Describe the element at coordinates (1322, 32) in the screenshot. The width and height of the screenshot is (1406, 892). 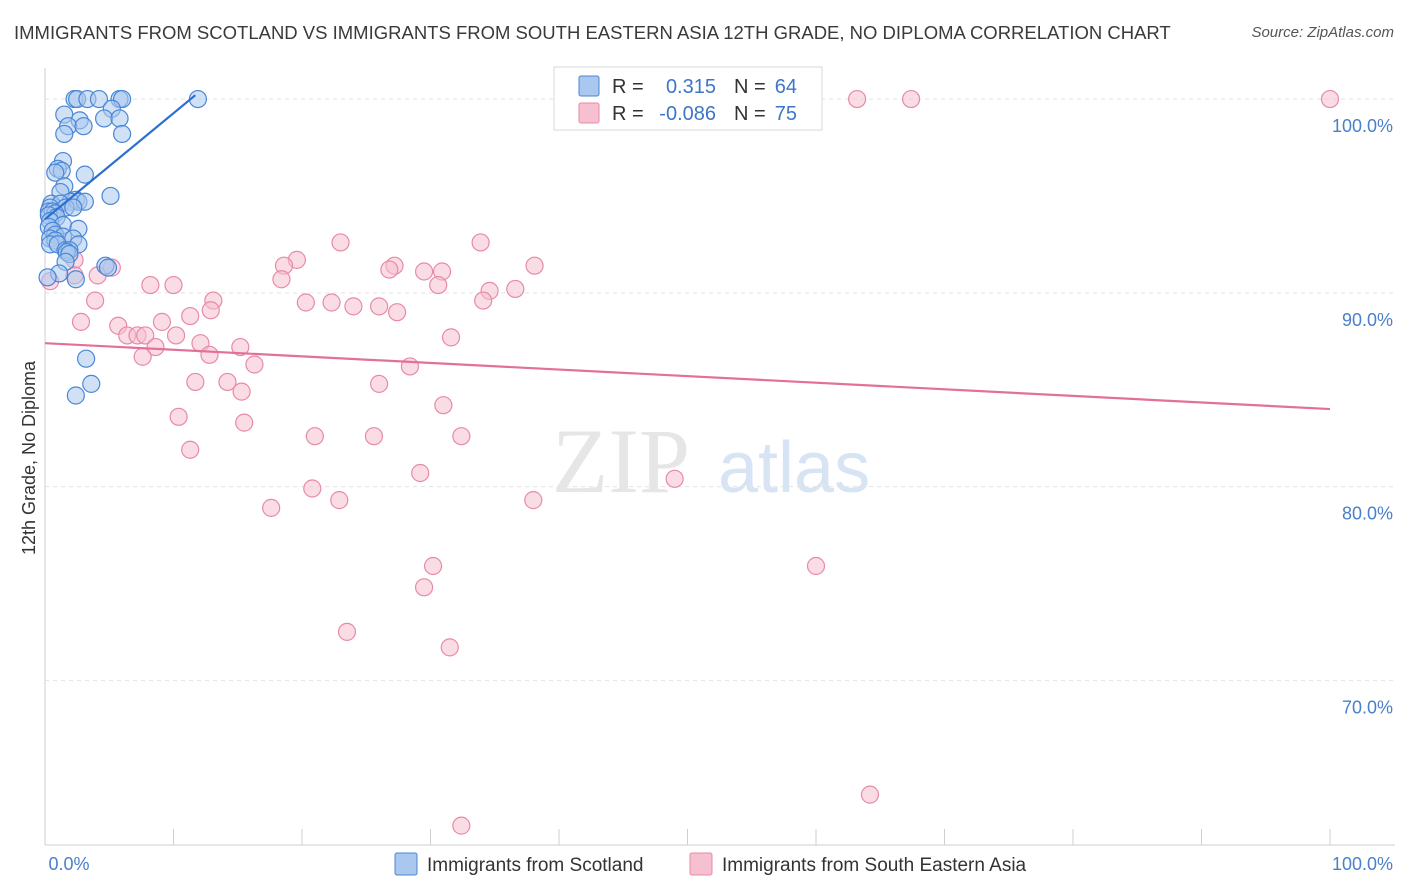
I see `source-label: Source: ZipAtlas.com` at that location.